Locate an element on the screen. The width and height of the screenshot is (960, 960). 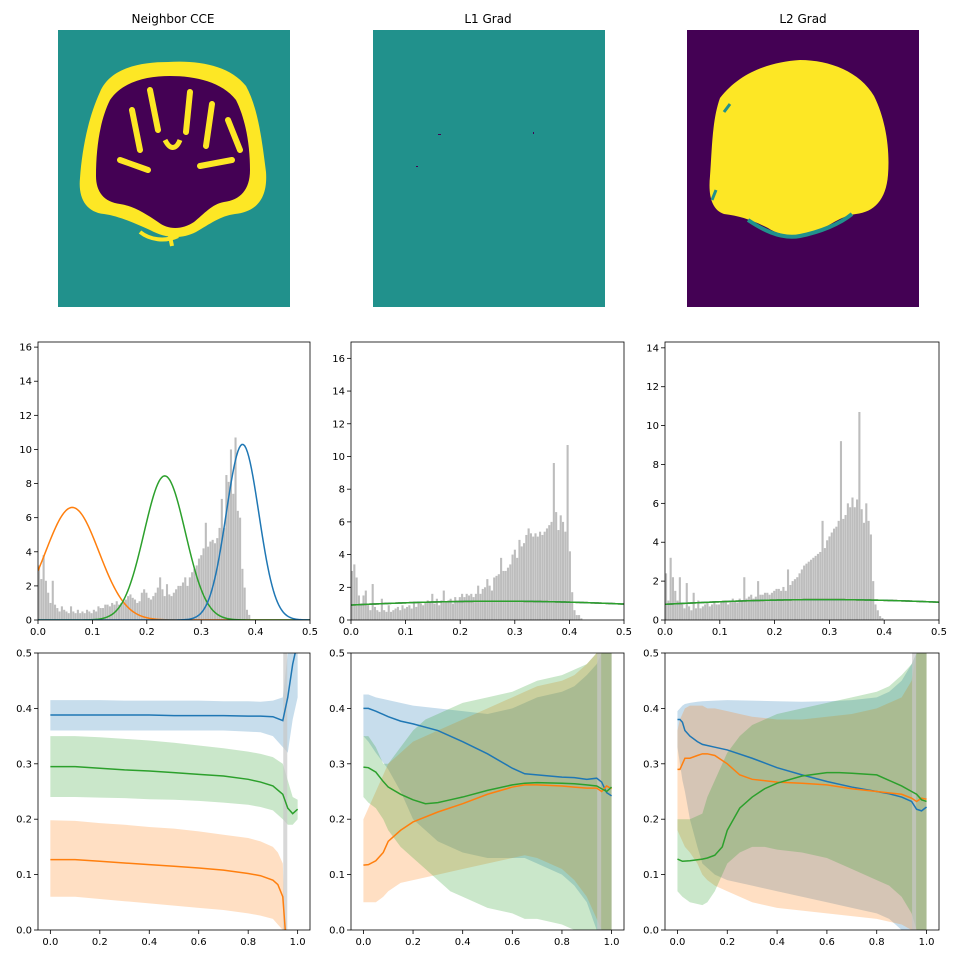
x-tick-label: 0.1 is located at coordinates (406, 632).